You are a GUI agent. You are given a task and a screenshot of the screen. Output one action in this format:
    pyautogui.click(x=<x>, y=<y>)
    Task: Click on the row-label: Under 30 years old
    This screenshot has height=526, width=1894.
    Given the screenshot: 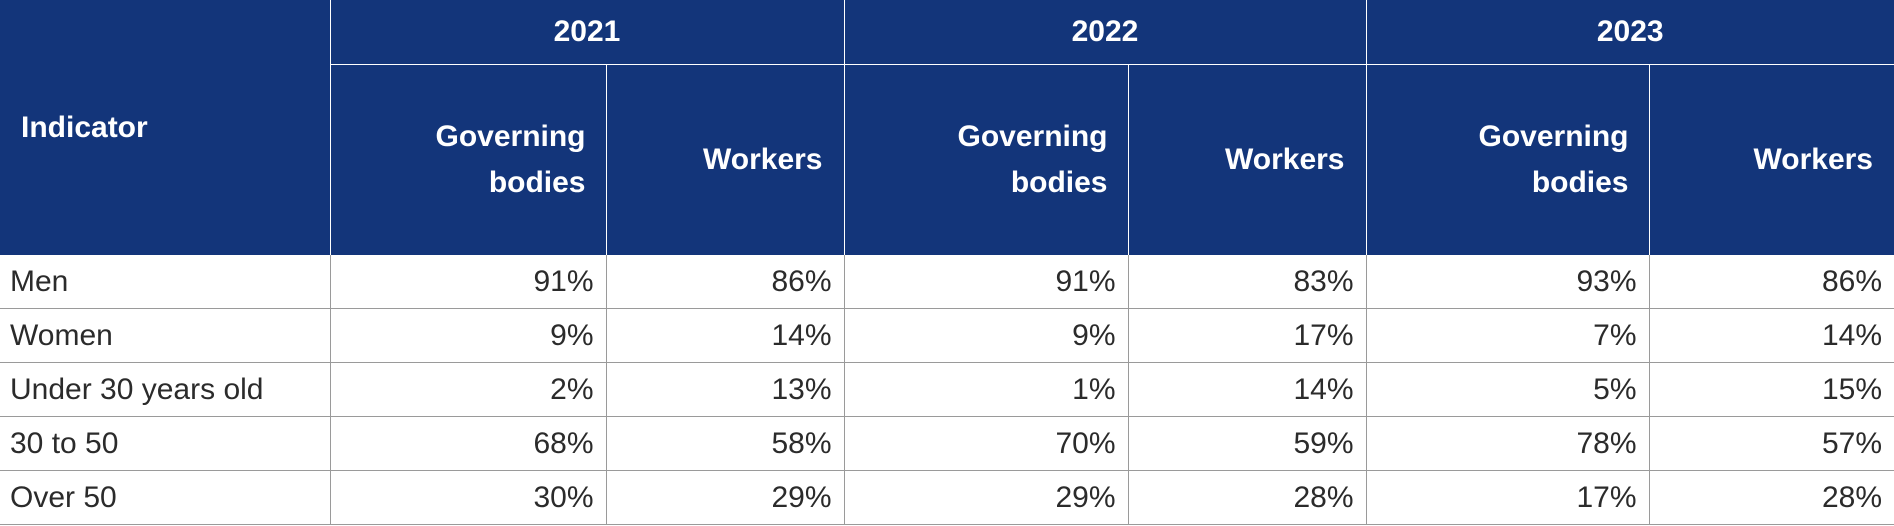 What is the action you would take?
    pyautogui.click(x=165, y=389)
    